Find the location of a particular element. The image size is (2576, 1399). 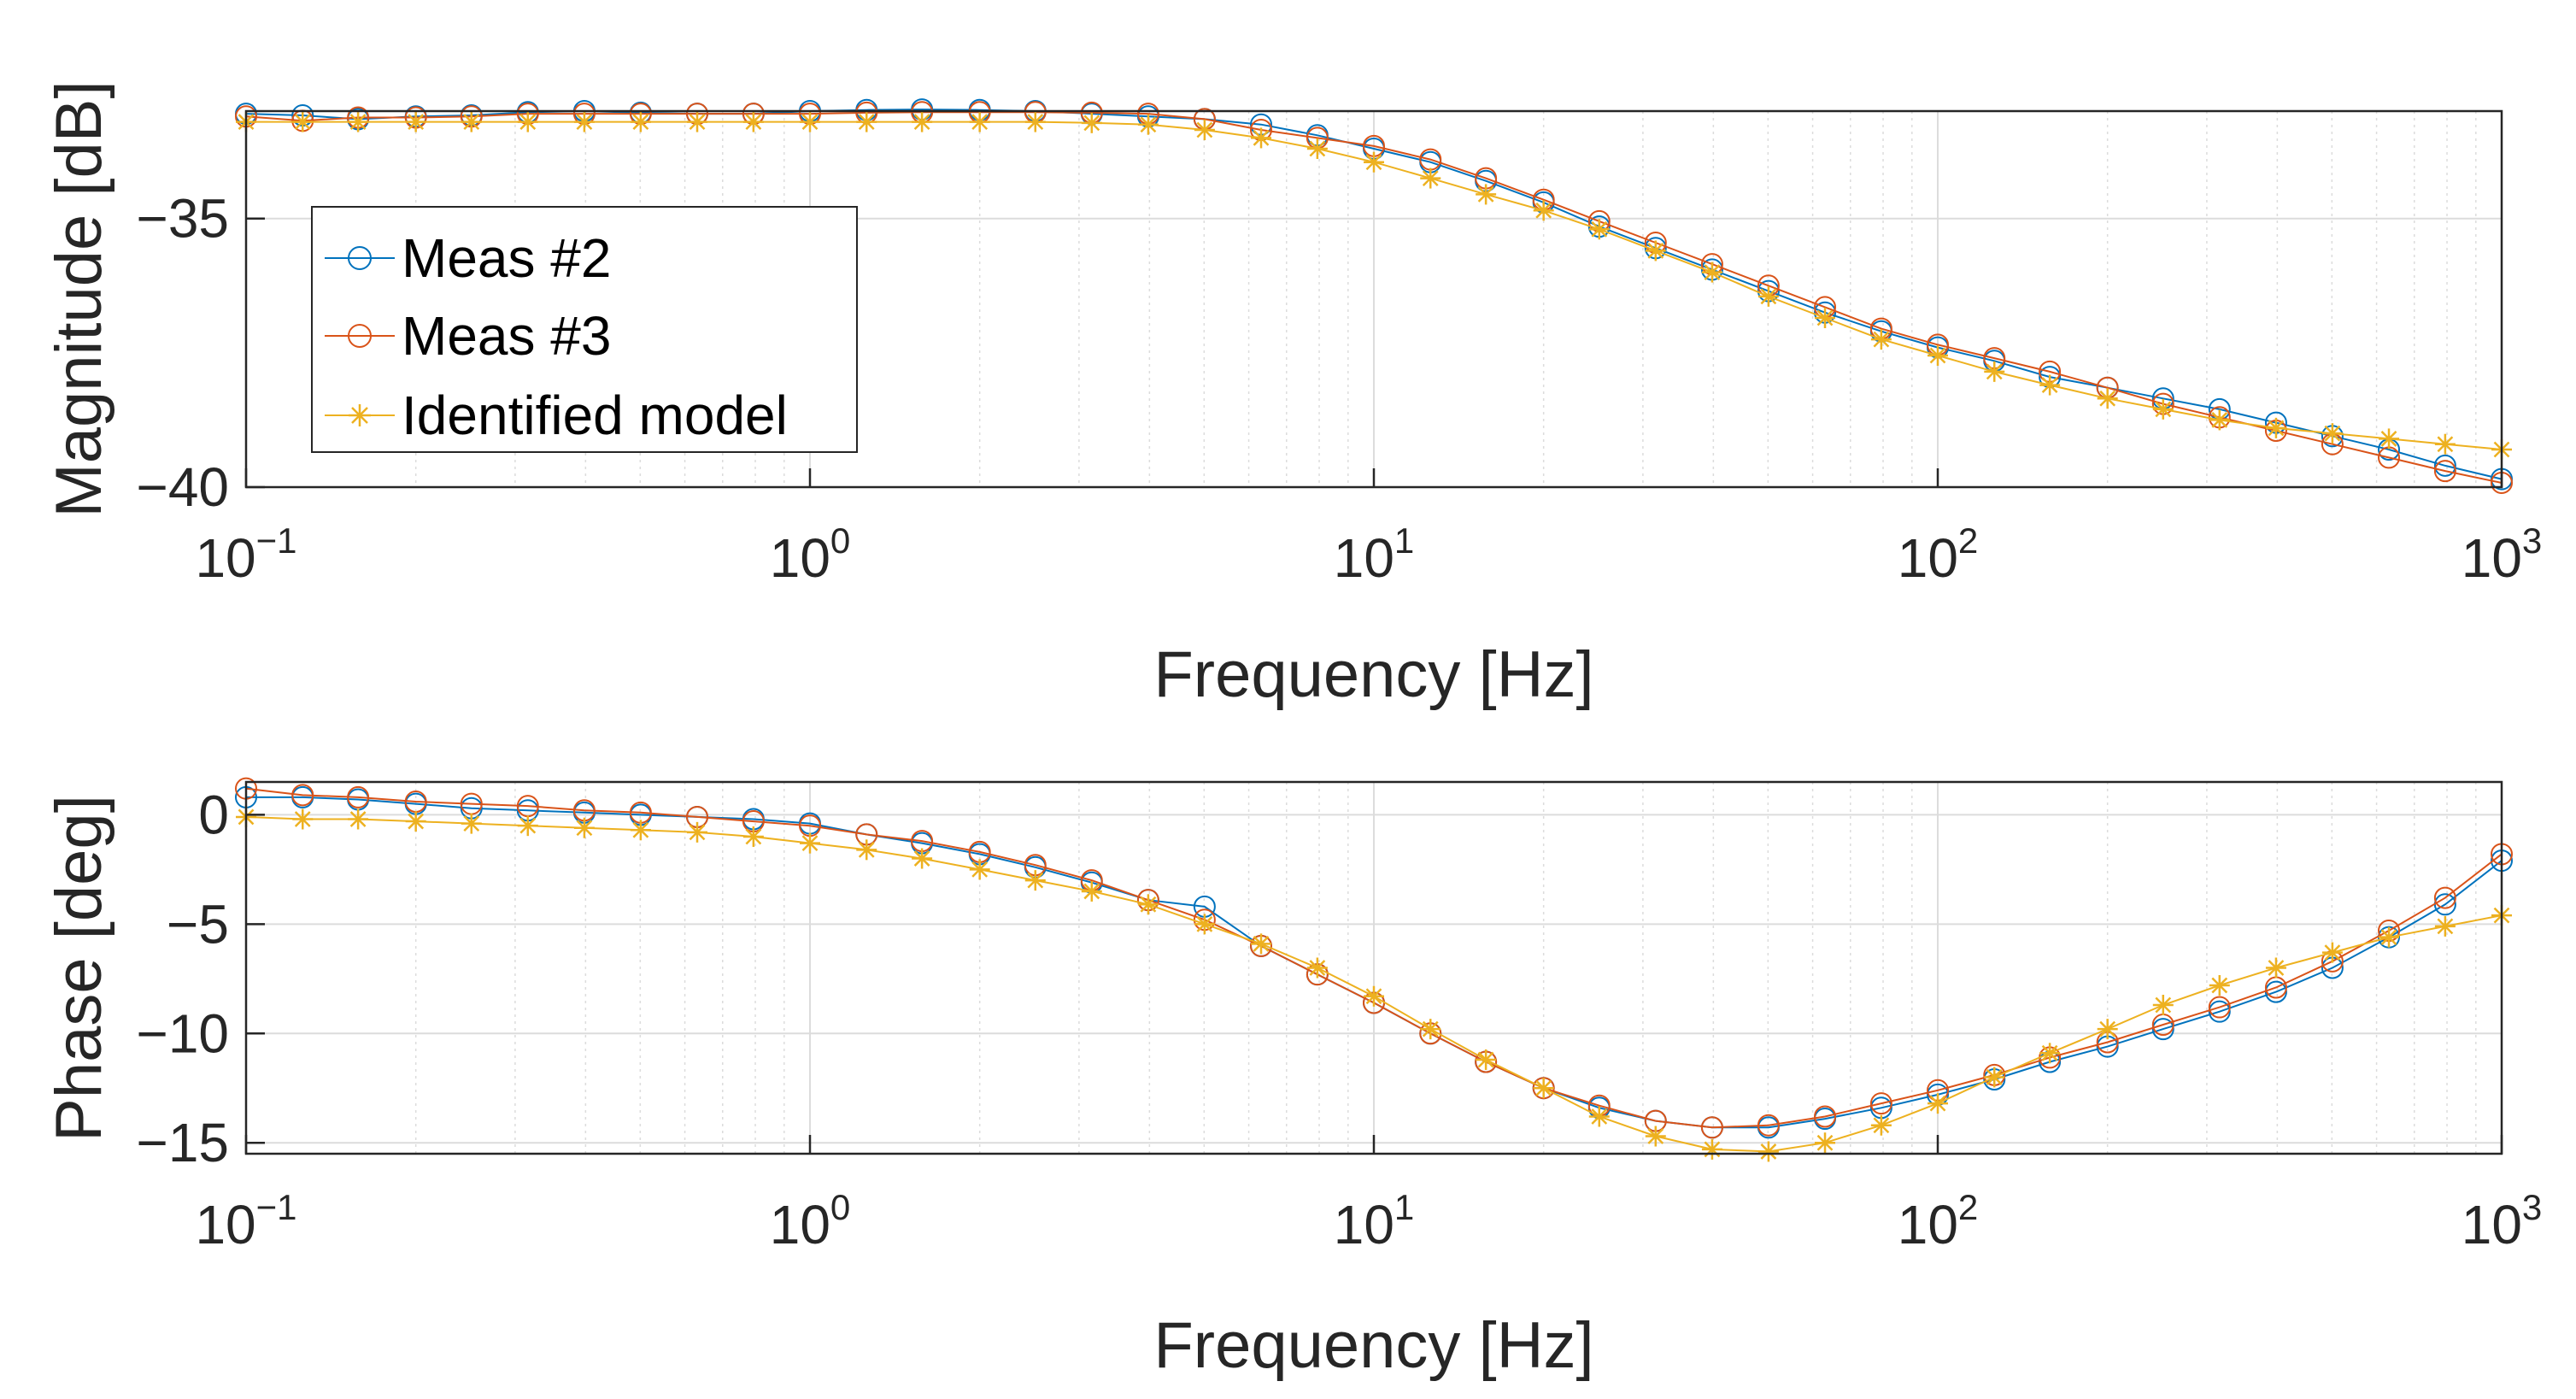

legend-label-meas2: Meas #2 is located at coordinates (506, 258).